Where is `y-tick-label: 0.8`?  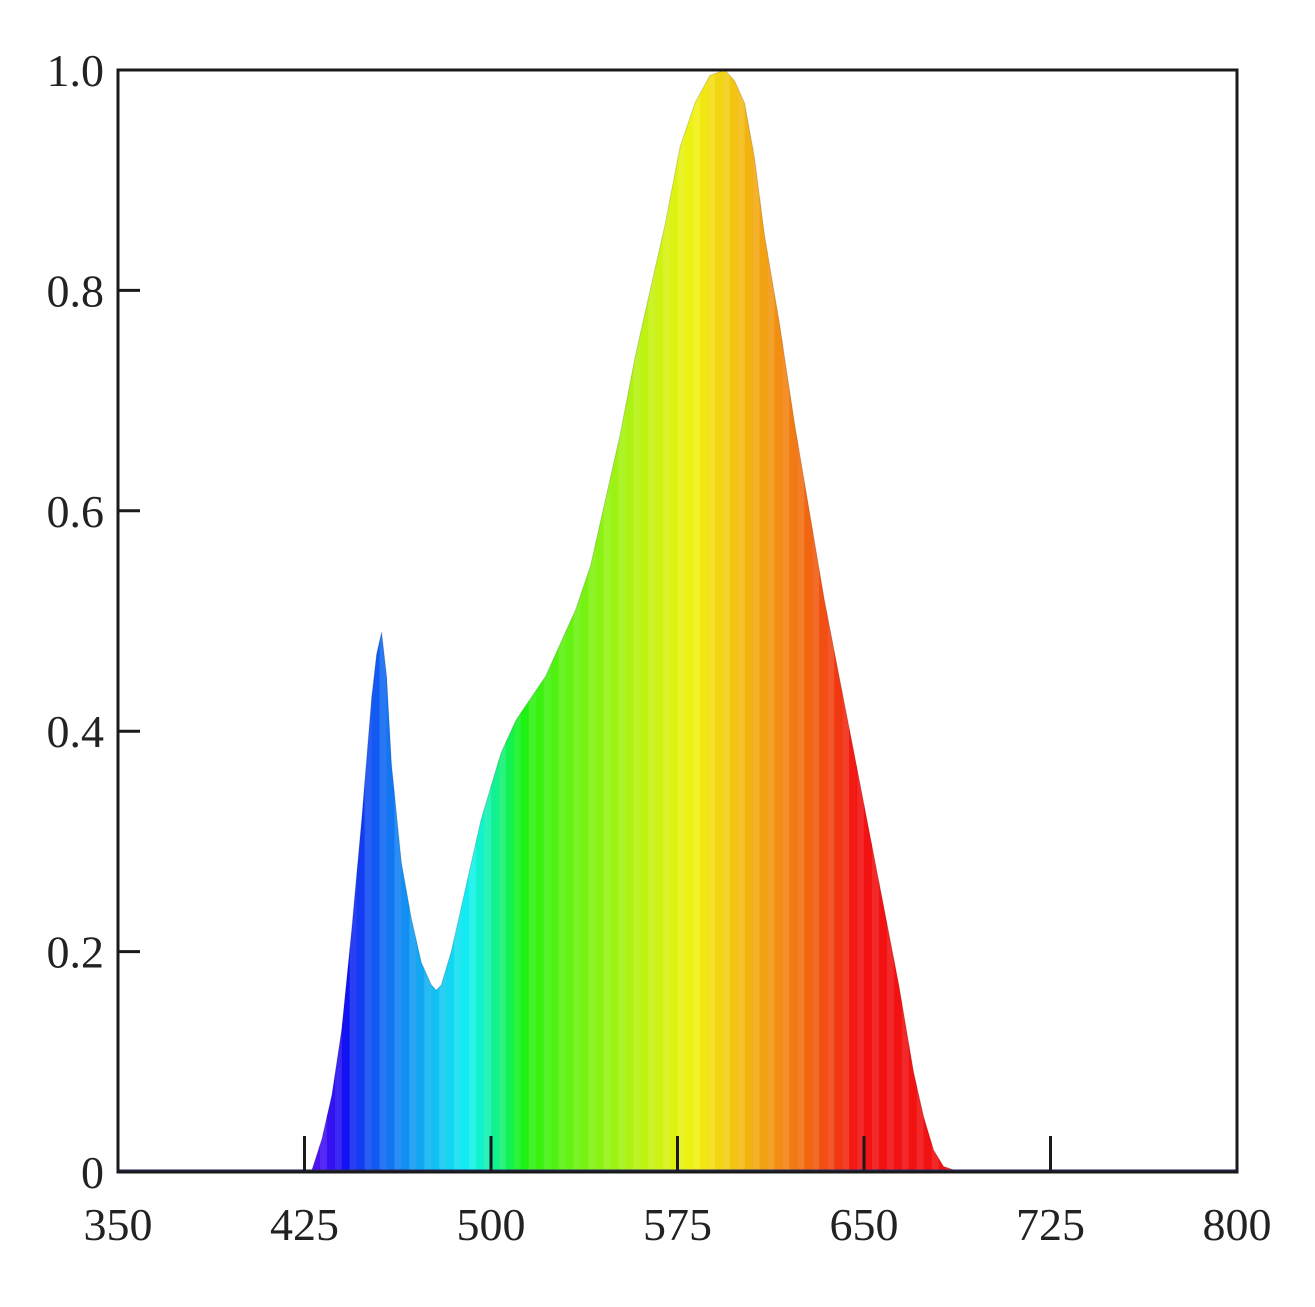 y-tick-label: 0.8 is located at coordinates (76, 290).